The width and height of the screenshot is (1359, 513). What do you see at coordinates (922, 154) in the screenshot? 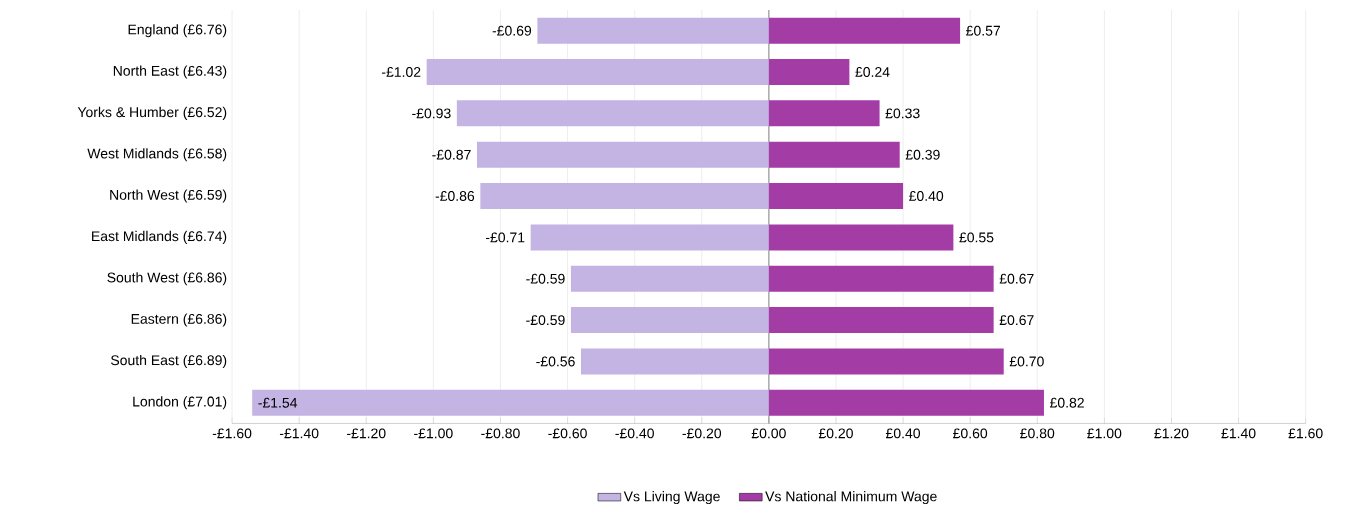
I see `data-label: £0.39` at bounding box center [922, 154].